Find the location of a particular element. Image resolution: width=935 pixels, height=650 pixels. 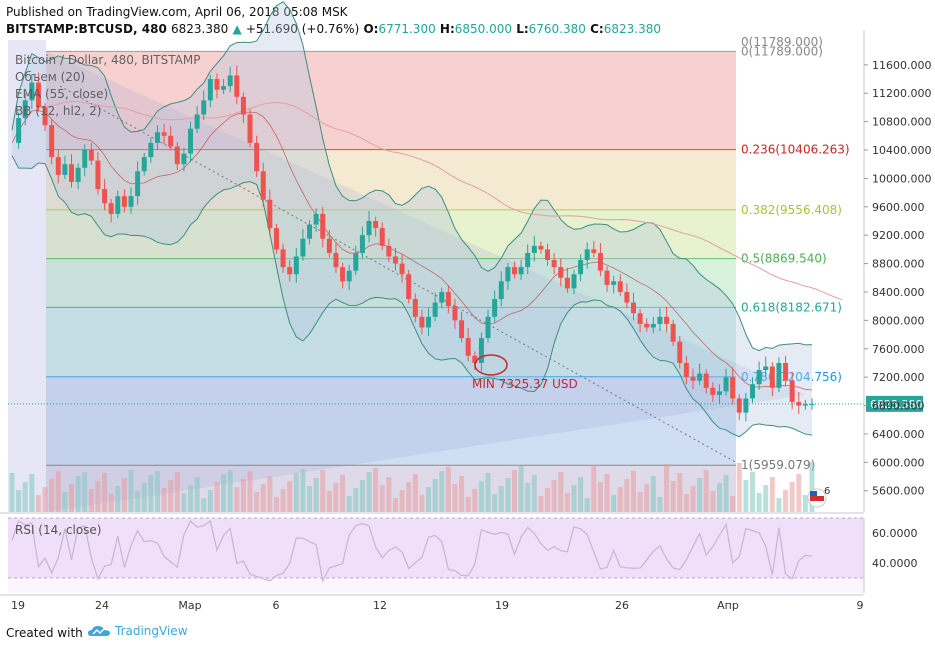

fib-label-0.5: 0.5(8869.540) is located at coordinates (784, 259).